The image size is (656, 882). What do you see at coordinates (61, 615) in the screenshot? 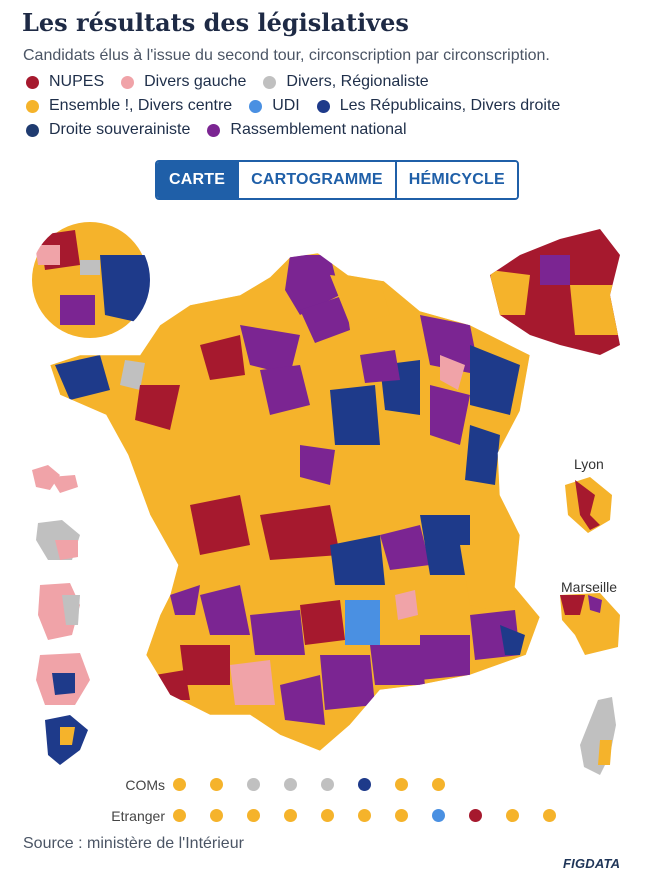
I see `overseas` at bounding box center [61, 615].